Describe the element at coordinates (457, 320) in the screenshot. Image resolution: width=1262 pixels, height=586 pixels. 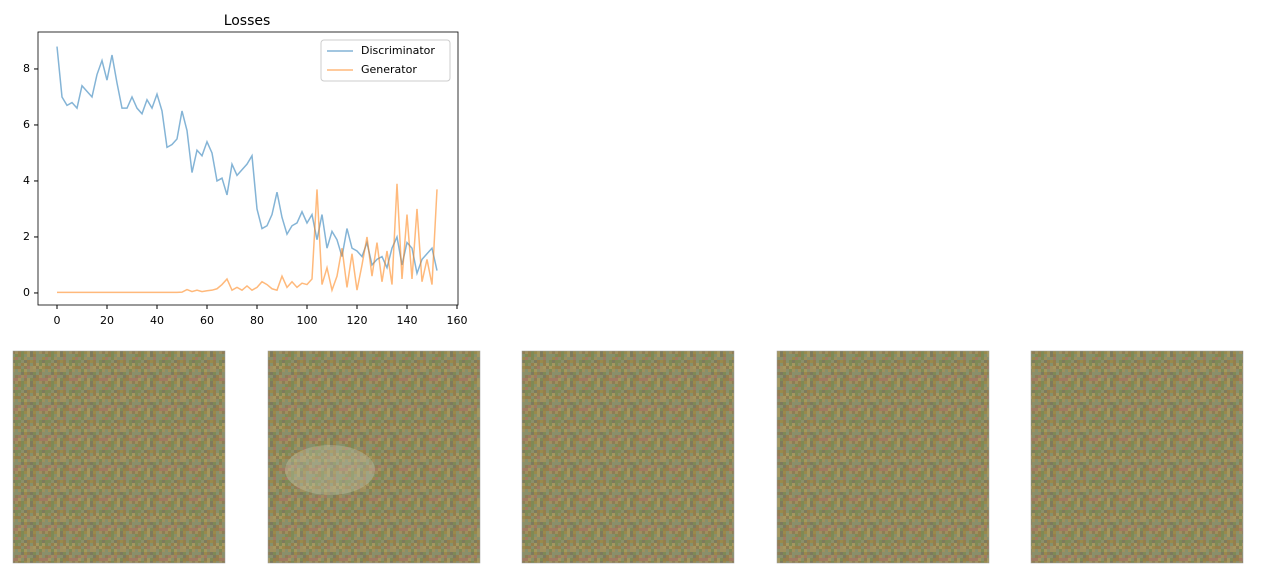
I see `x-tick-label: 160` at that location.